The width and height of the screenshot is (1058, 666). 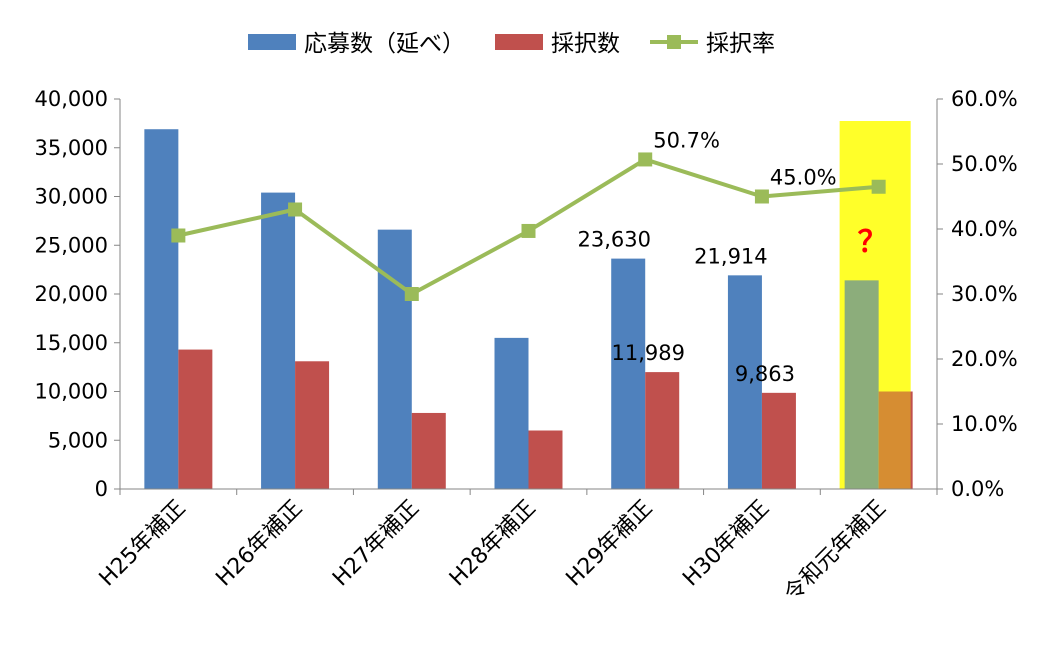 I want to click on x-category-label: H28年補正, so click(x=493, y=544).